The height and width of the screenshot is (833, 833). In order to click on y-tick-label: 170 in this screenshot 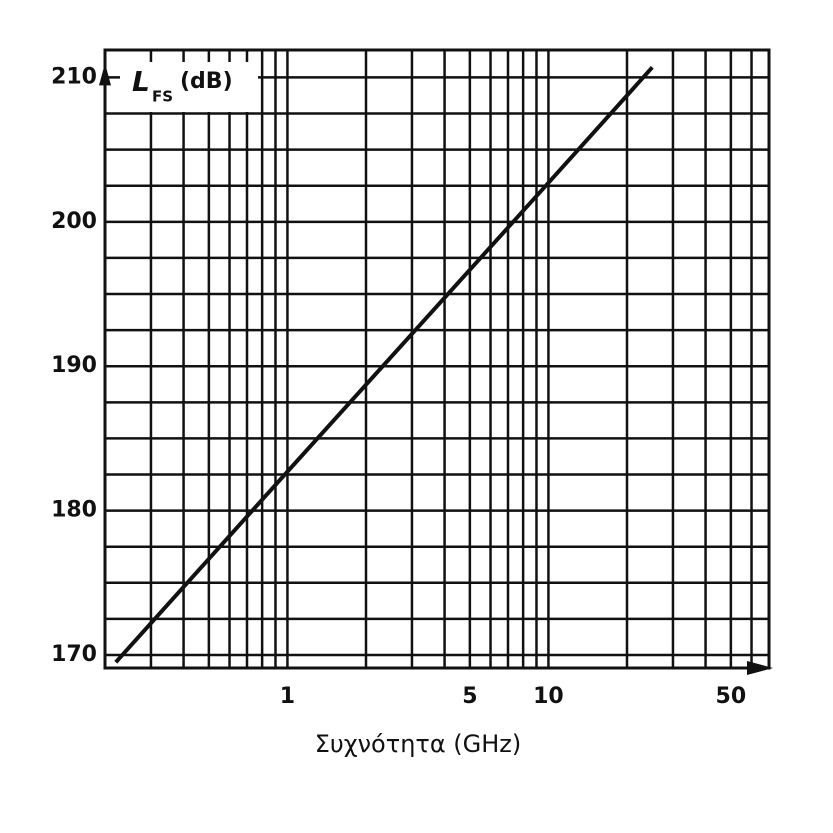, I will do `click(74, 654)`.